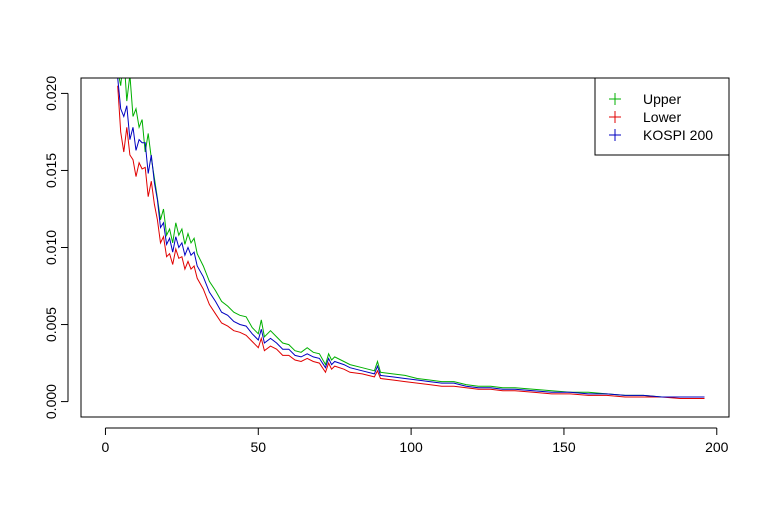  I want to click on y-tick-label: 0.020, so click(51, 93).